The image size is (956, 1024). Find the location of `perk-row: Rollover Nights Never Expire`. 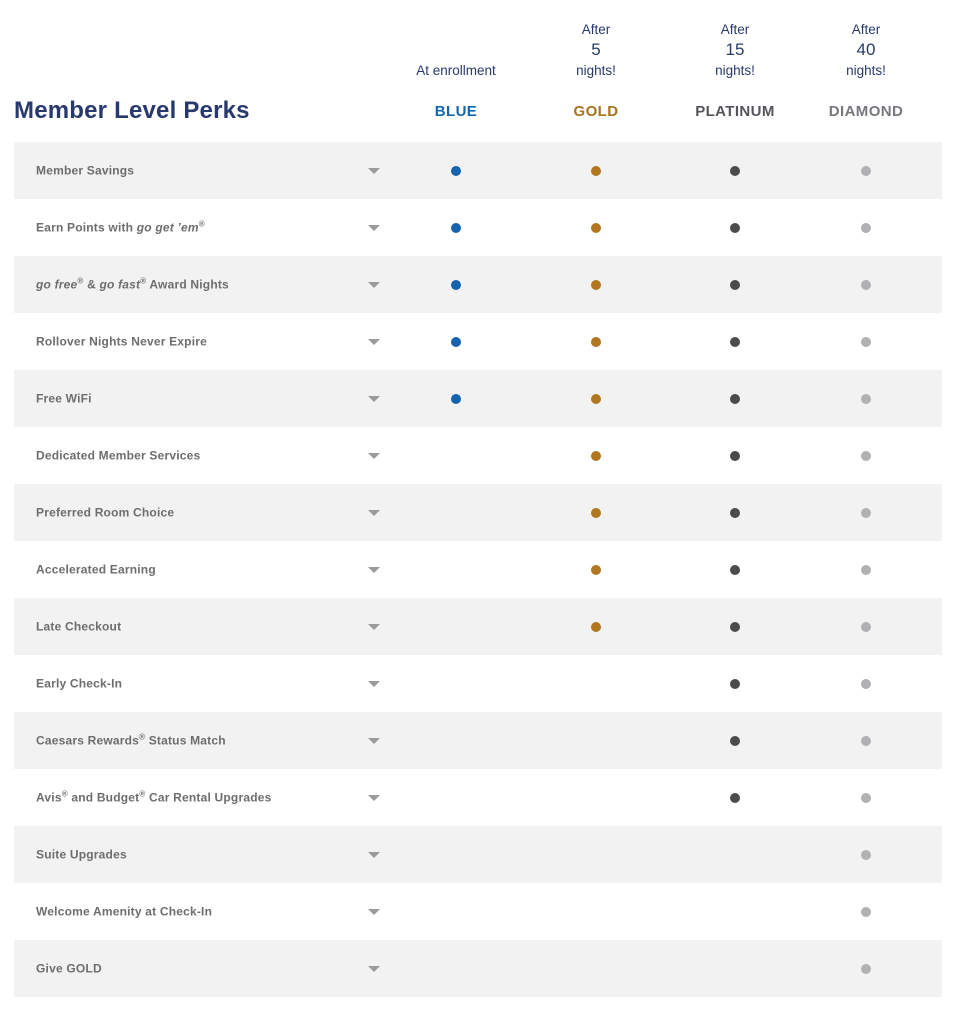

perk-row: Rollover Nights Never Expire is located at coordinates (478, 341).